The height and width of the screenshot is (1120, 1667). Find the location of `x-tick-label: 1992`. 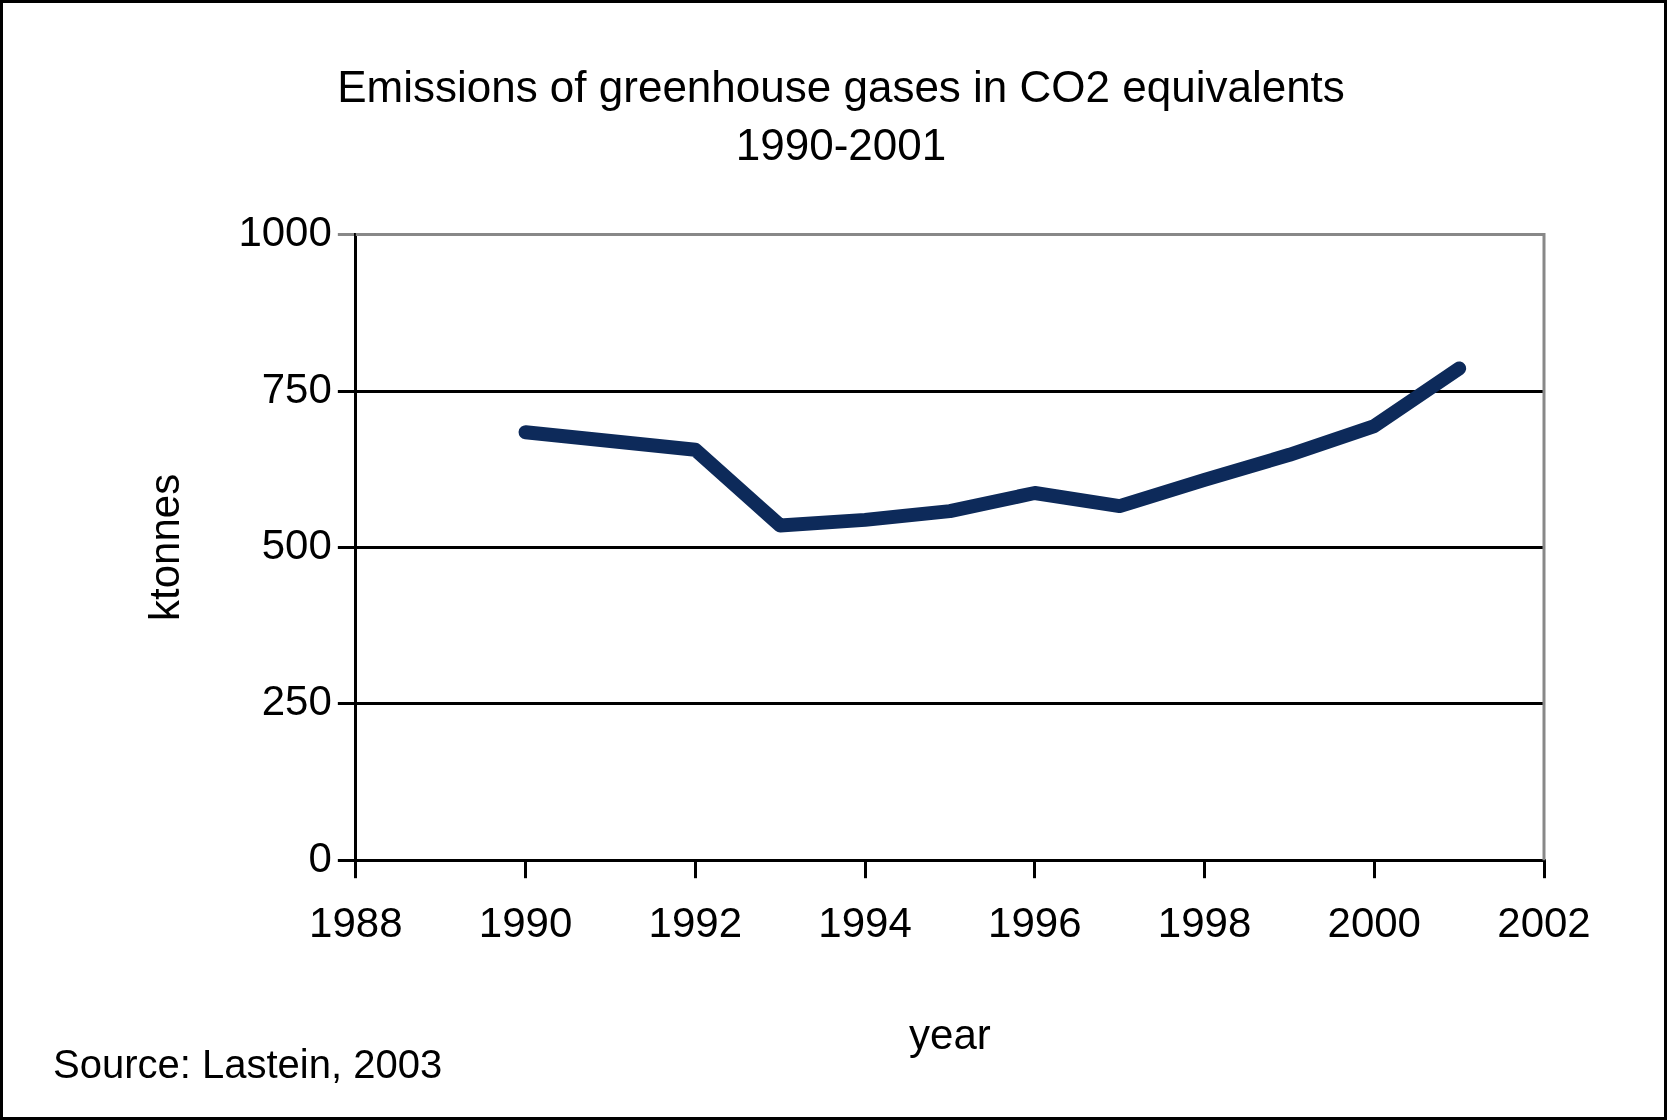

x-tick-label: 1992 is located at coordinates (695, 922).